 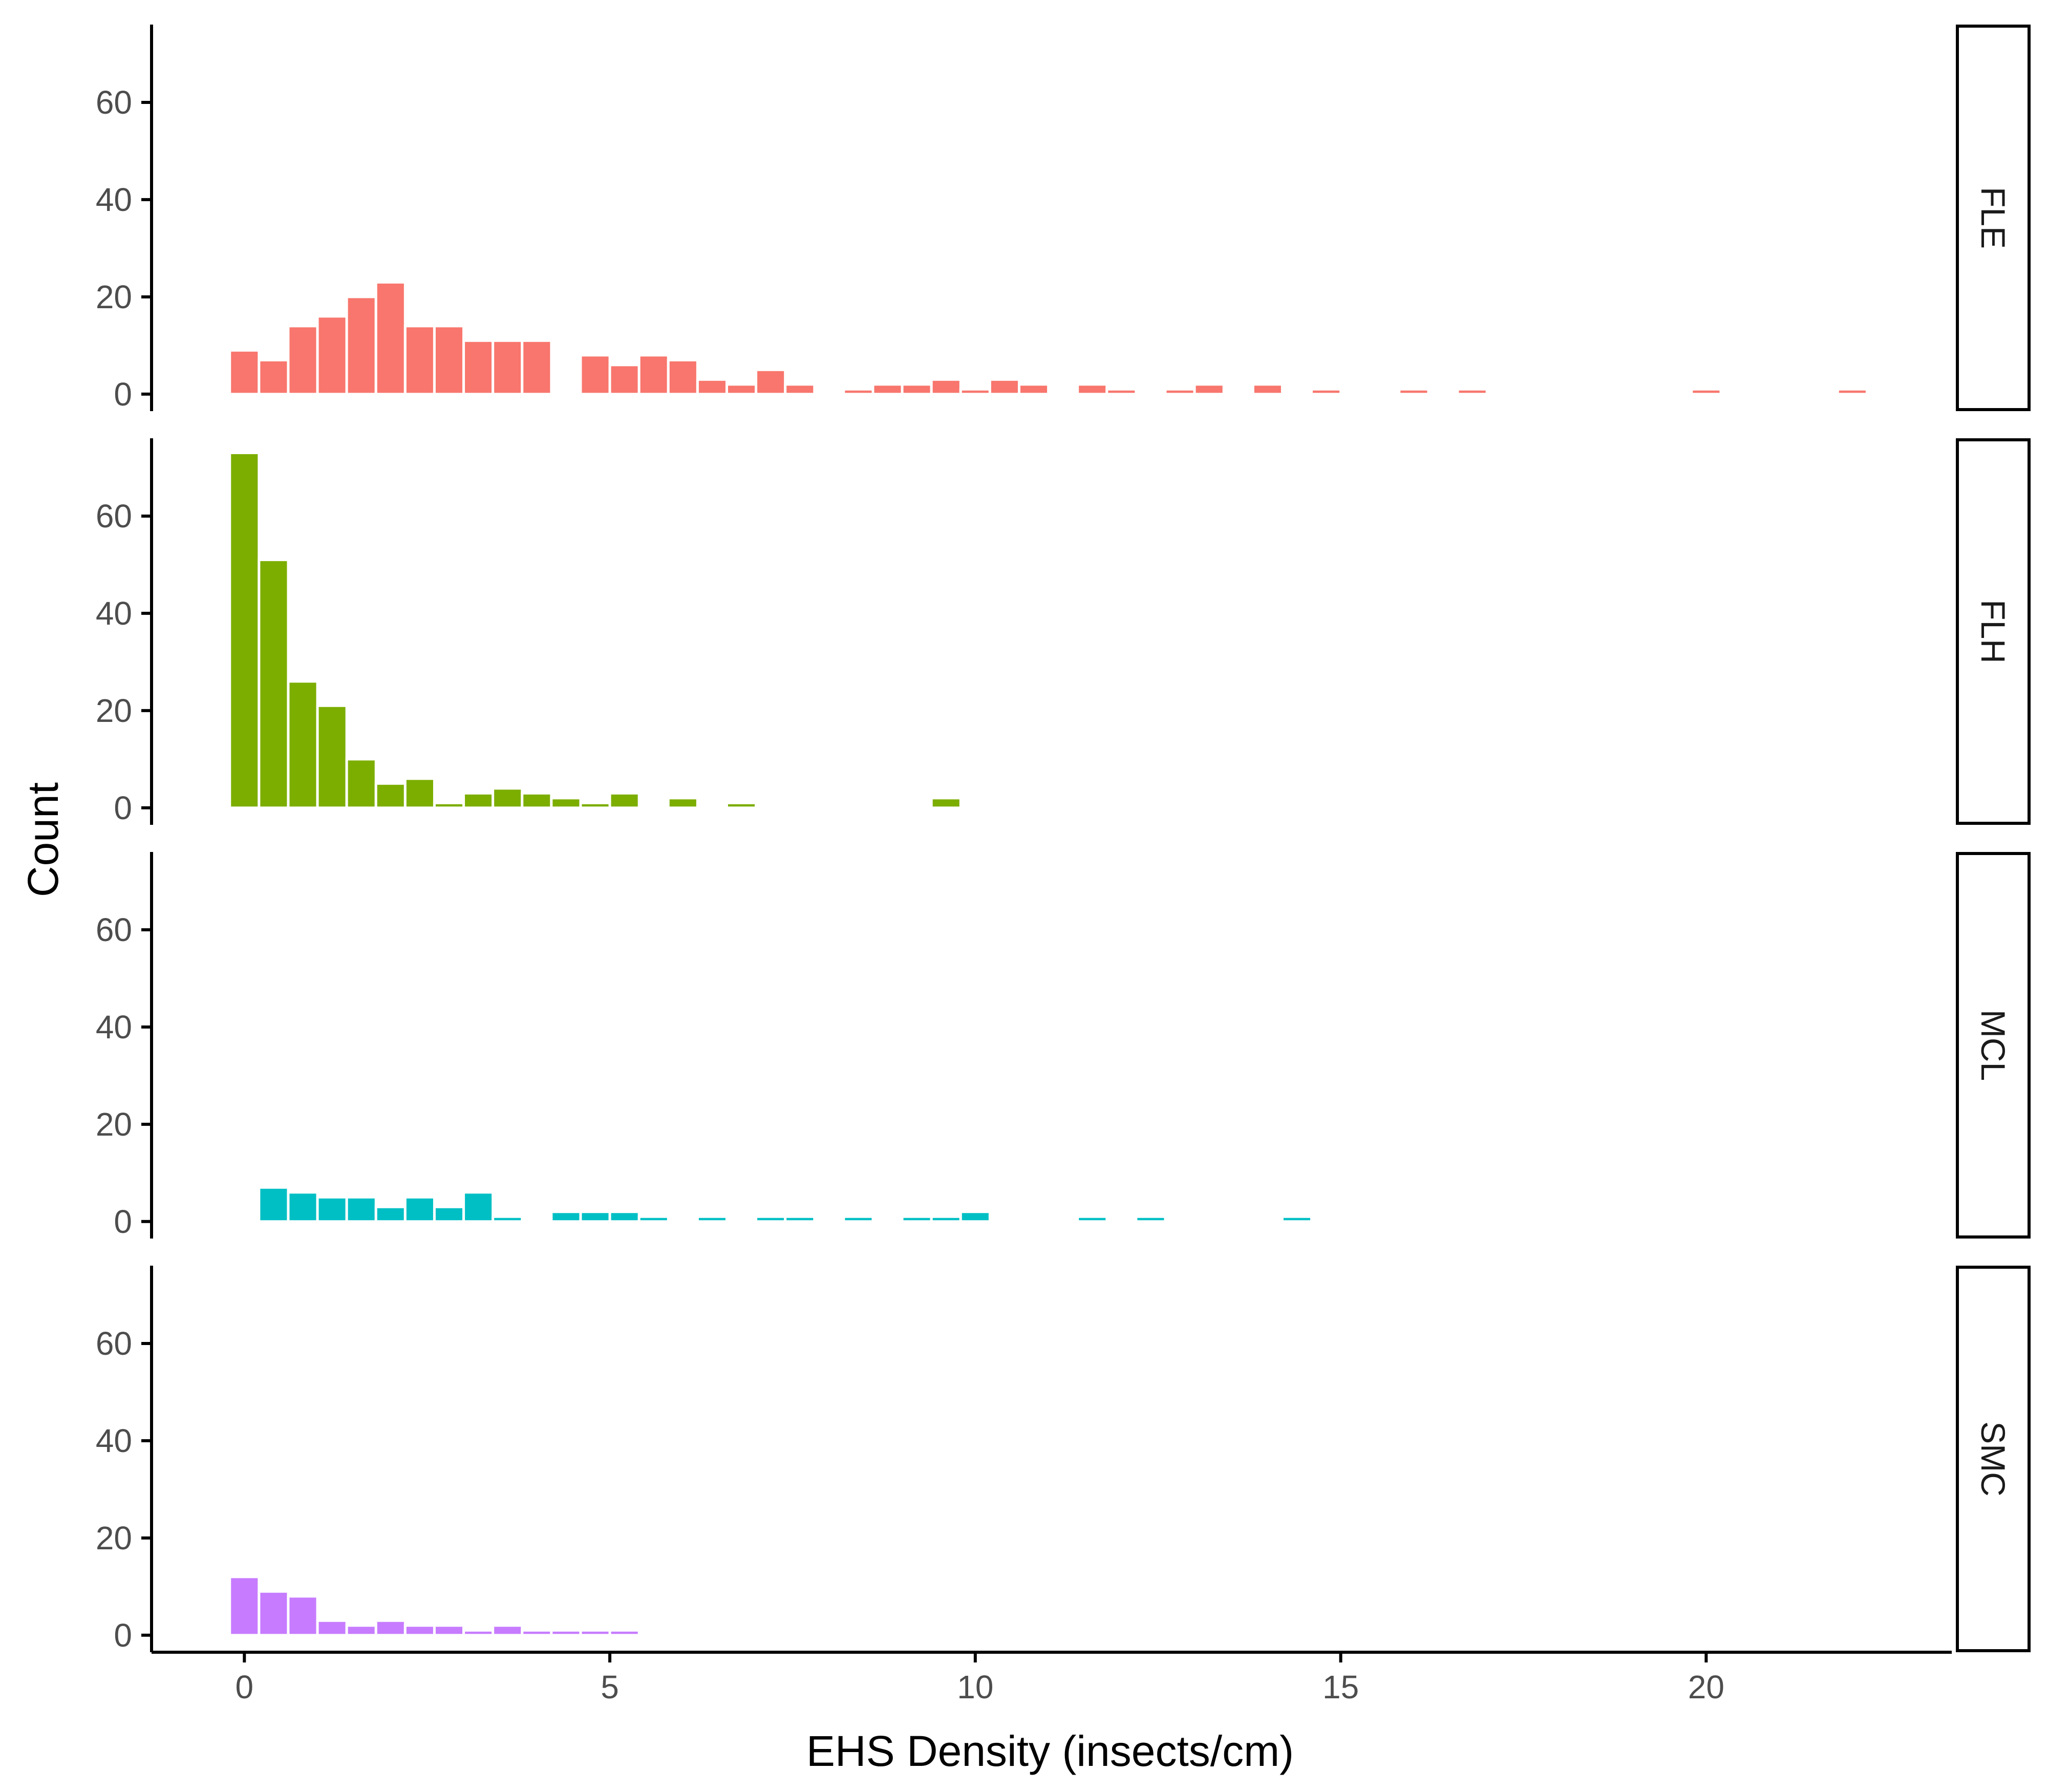 What do you see at coordinates (244, 1687) in the screenshot?
I see `x-tick-label: 0` at bounding box center [244, 1687].